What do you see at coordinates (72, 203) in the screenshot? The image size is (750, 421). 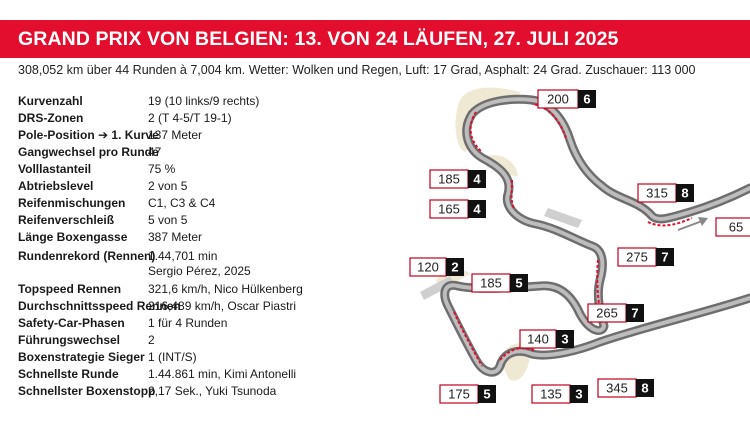 I see `stat-label: Reifenmischungen` at bounding box center [72, 203].